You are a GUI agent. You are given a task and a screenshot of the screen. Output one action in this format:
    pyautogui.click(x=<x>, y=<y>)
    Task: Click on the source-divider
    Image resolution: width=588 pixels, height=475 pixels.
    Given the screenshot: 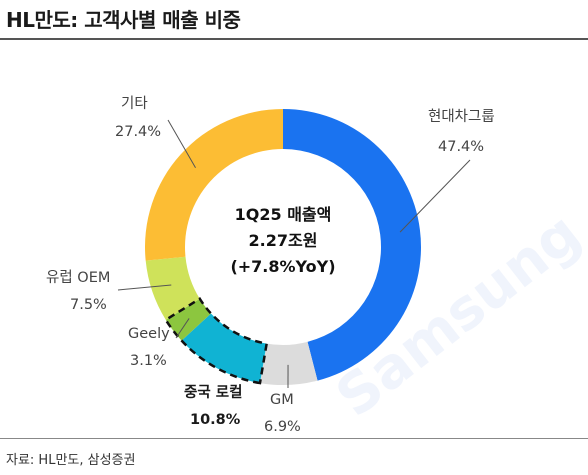 What is the action you would take?
    pyautogui.click(x=294, y=438)
    